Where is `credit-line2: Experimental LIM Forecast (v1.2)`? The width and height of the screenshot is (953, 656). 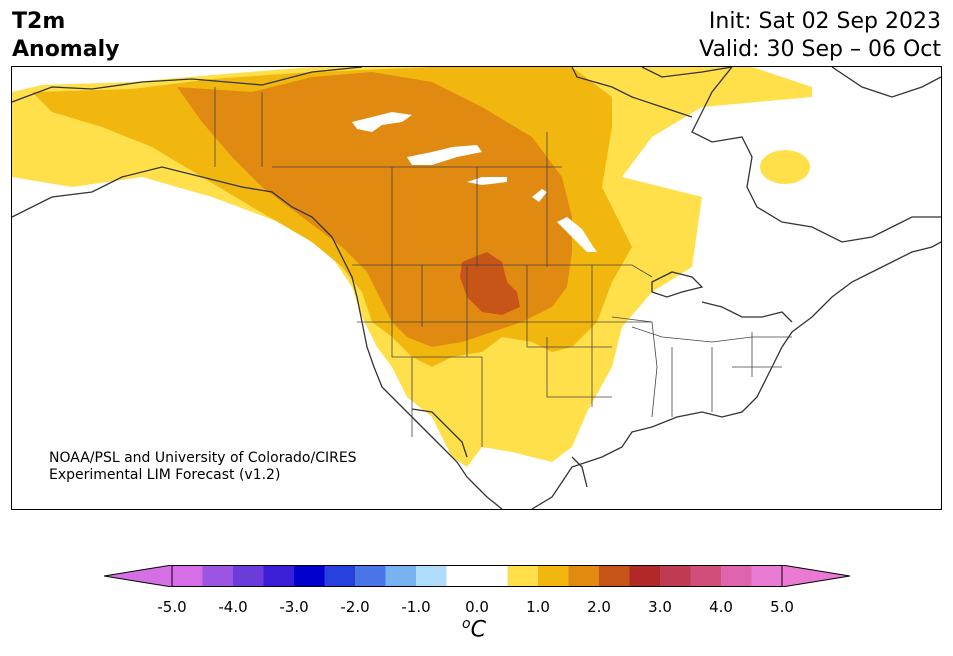
credit-line2: Experimental LIM Forecast (v1.2) is located at coordinates (165, 475).